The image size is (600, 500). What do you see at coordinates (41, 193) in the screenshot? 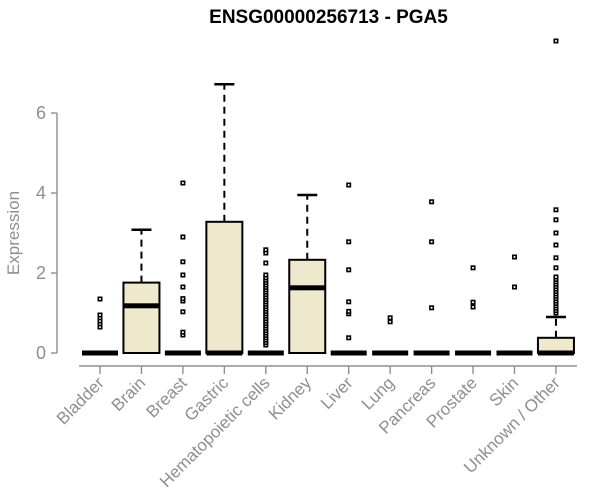
I see `y-tick-label: 4` at bounding box center [41, 193].